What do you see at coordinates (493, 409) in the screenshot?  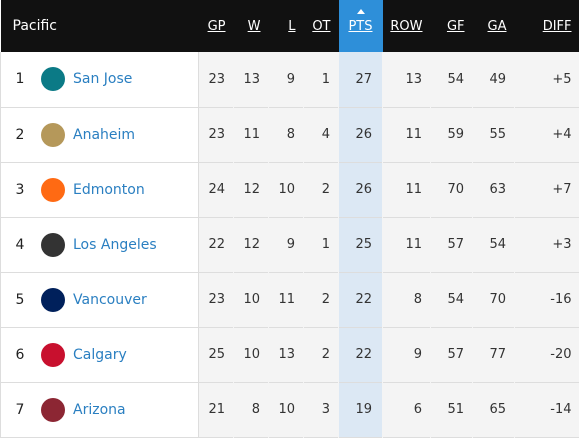 I see `stat-cell: 65` at bounding box center [493, 409].